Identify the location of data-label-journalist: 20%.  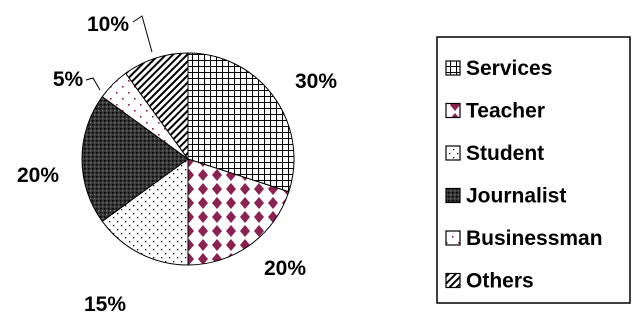
(38, 175).